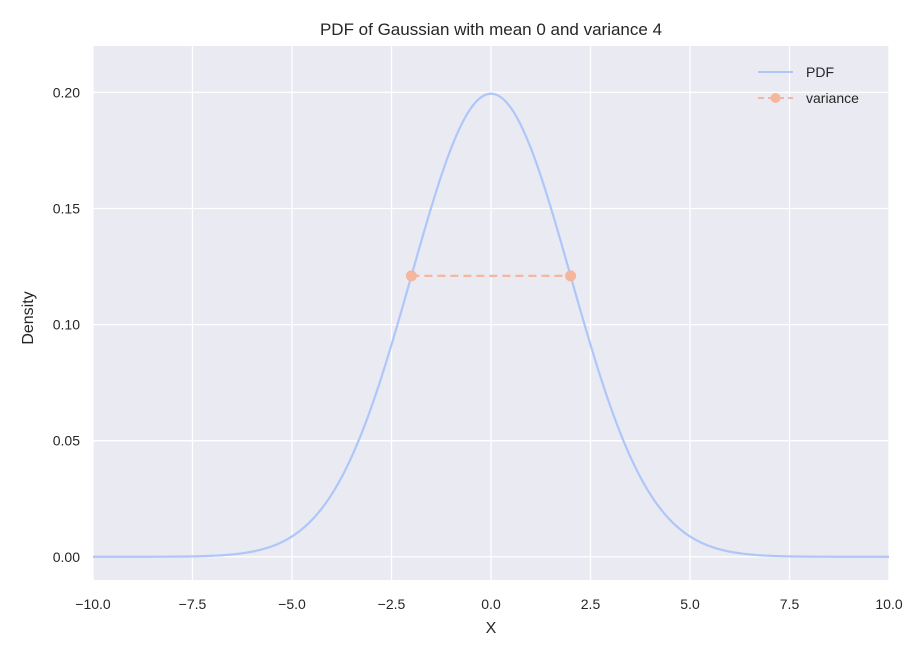  Describe the element at coordinates (93, 604) in the screenshot. I see `x-tick-label: −10.0` at that location.